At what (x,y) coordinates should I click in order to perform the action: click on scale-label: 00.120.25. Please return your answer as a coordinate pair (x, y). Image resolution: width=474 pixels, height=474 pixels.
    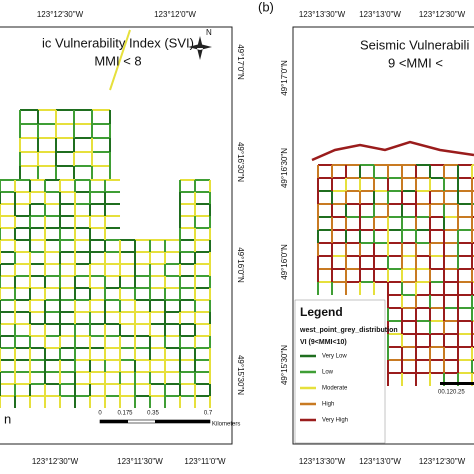
    Looking at the image, I should click on (451, 393).